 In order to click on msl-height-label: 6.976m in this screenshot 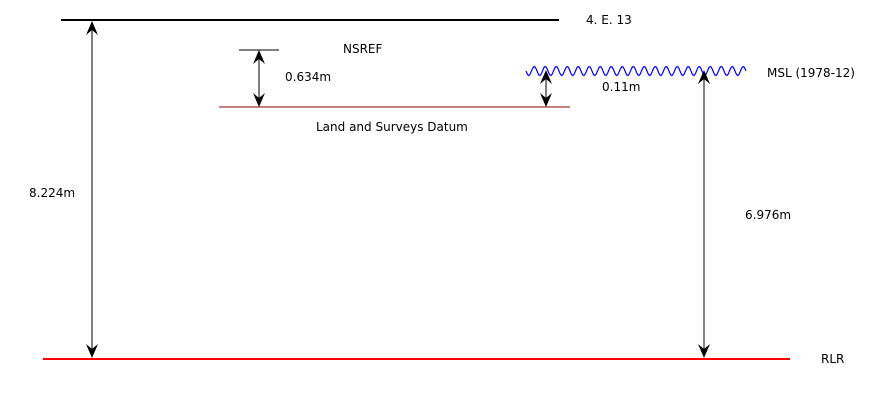, I will do `click(768, 215)`.